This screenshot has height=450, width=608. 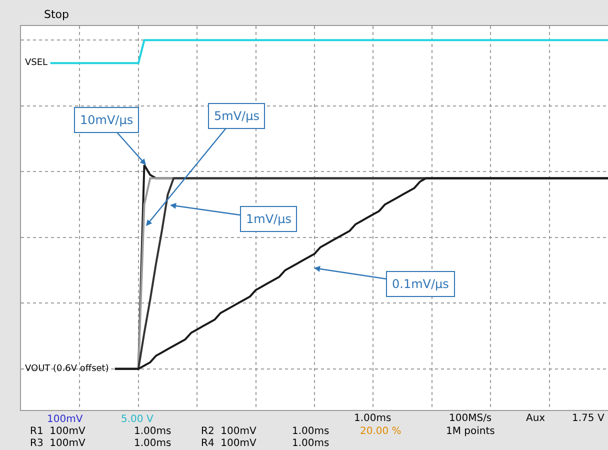 What do you see at coordinates (36, 63) in the screenshot?
I see `annotation: VSEL` at bounding box center [36, 63].